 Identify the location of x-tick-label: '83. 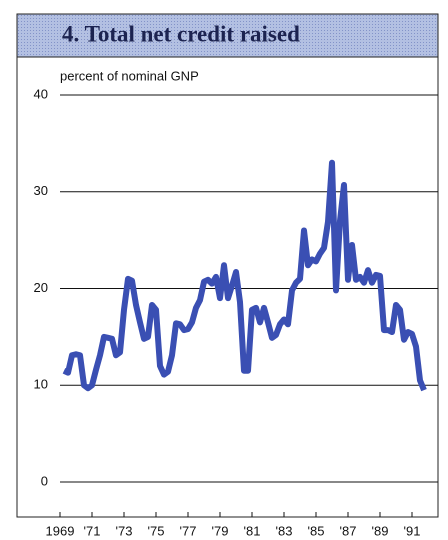
(284, 530).